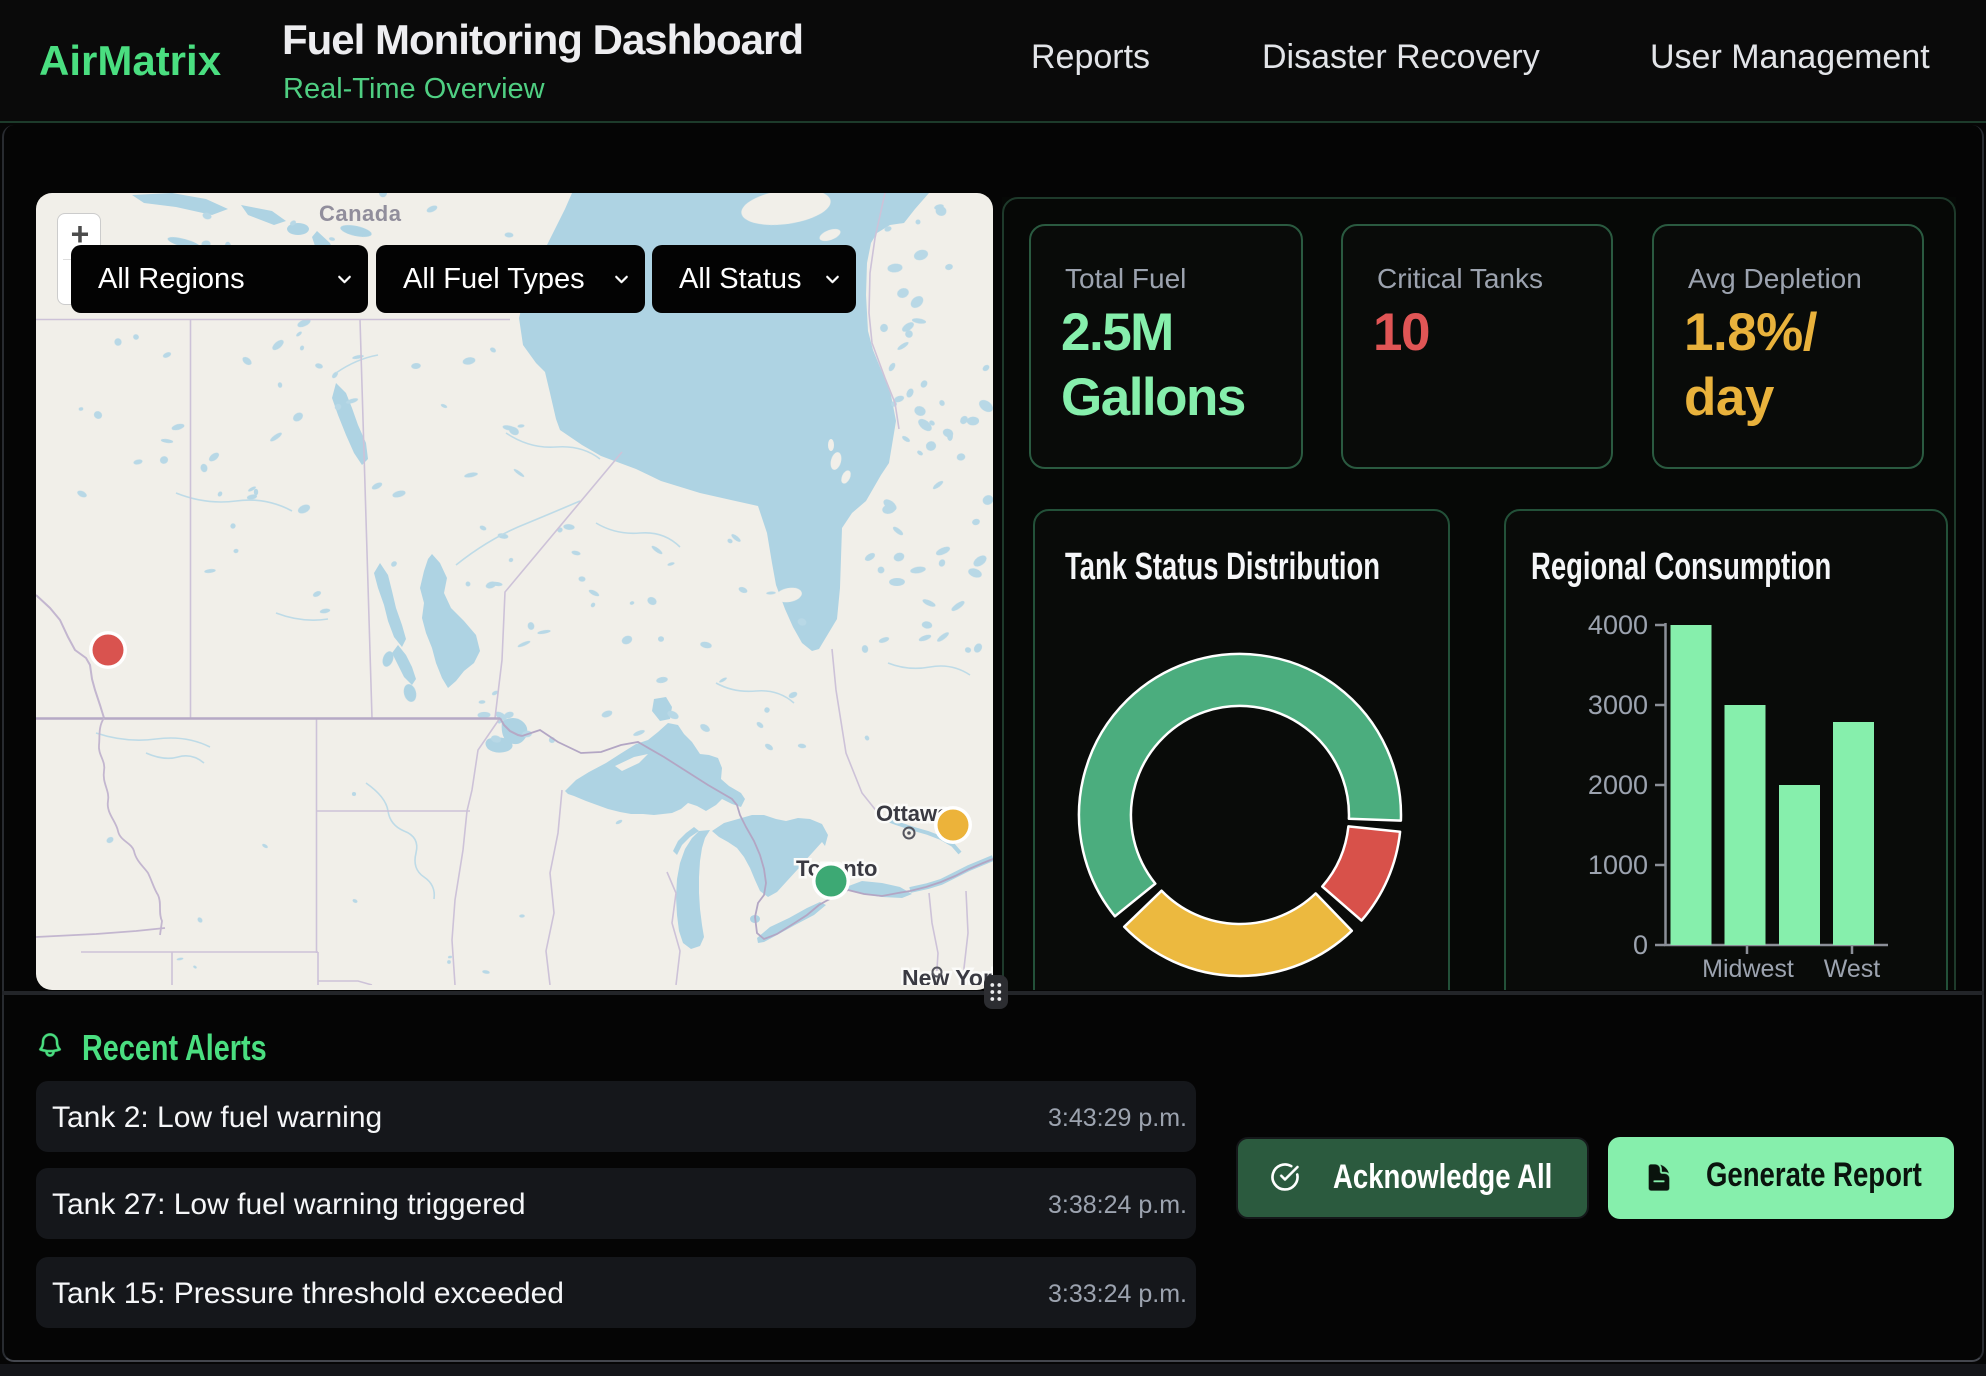 The image size is (1986, 1376). Describe the element at coordinates (1852, 969) in the screenshot. I see `svg-text: West` at that location.